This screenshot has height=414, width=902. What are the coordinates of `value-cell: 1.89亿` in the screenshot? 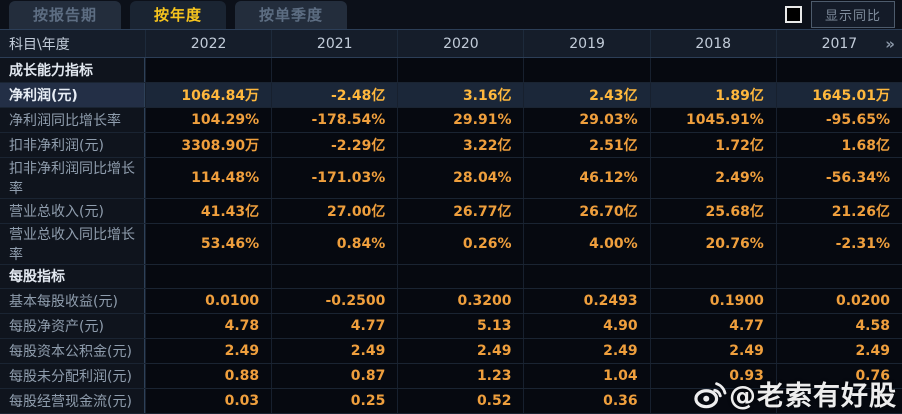 It's located at (712, 94).